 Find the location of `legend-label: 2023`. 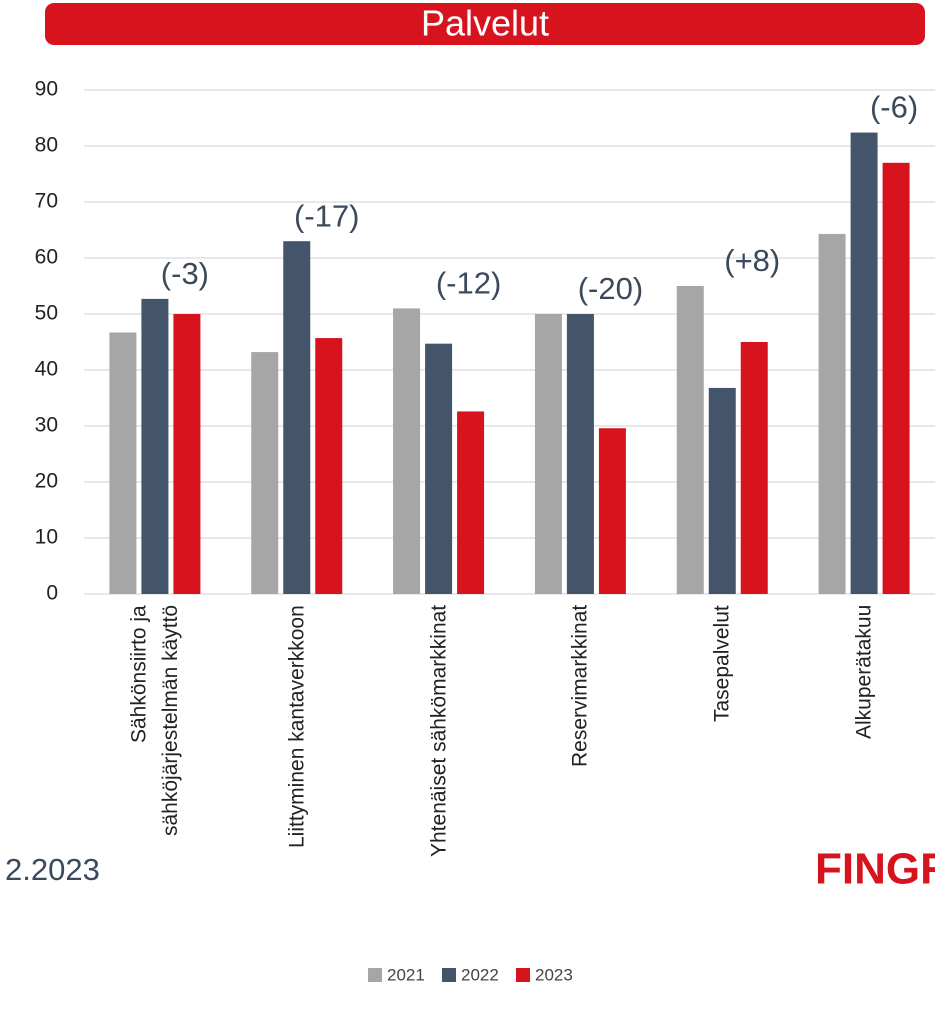

legend-label: 2023 is located at coordinates (554, 974).